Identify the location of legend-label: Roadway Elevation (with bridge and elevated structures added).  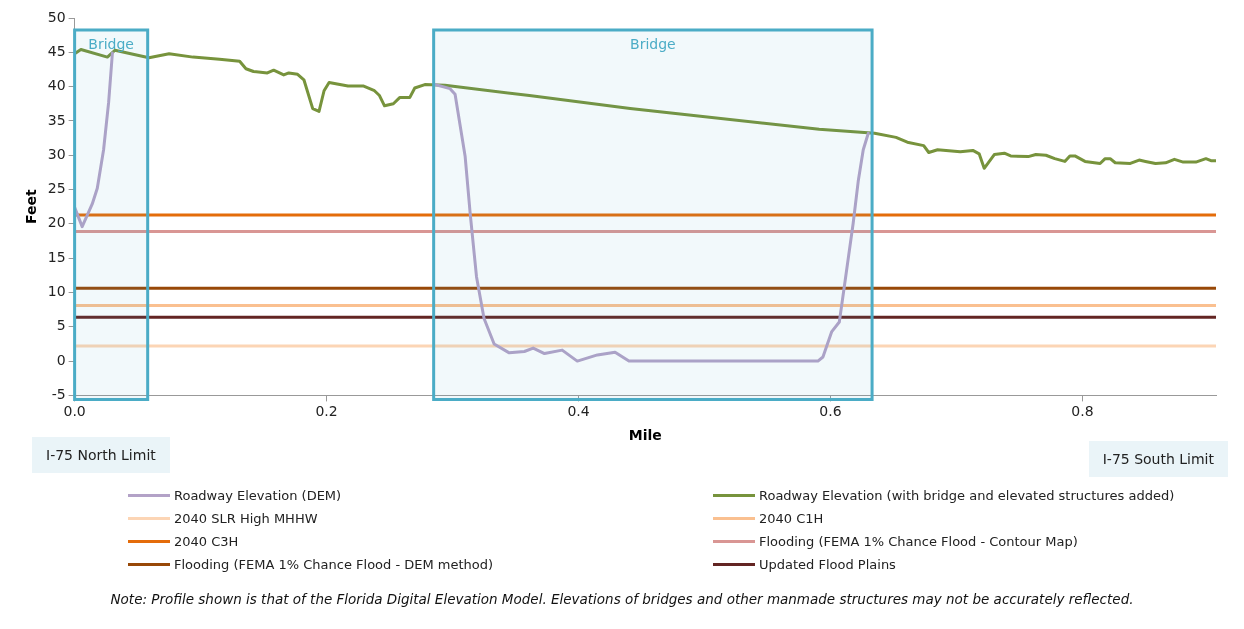
(967, 495).